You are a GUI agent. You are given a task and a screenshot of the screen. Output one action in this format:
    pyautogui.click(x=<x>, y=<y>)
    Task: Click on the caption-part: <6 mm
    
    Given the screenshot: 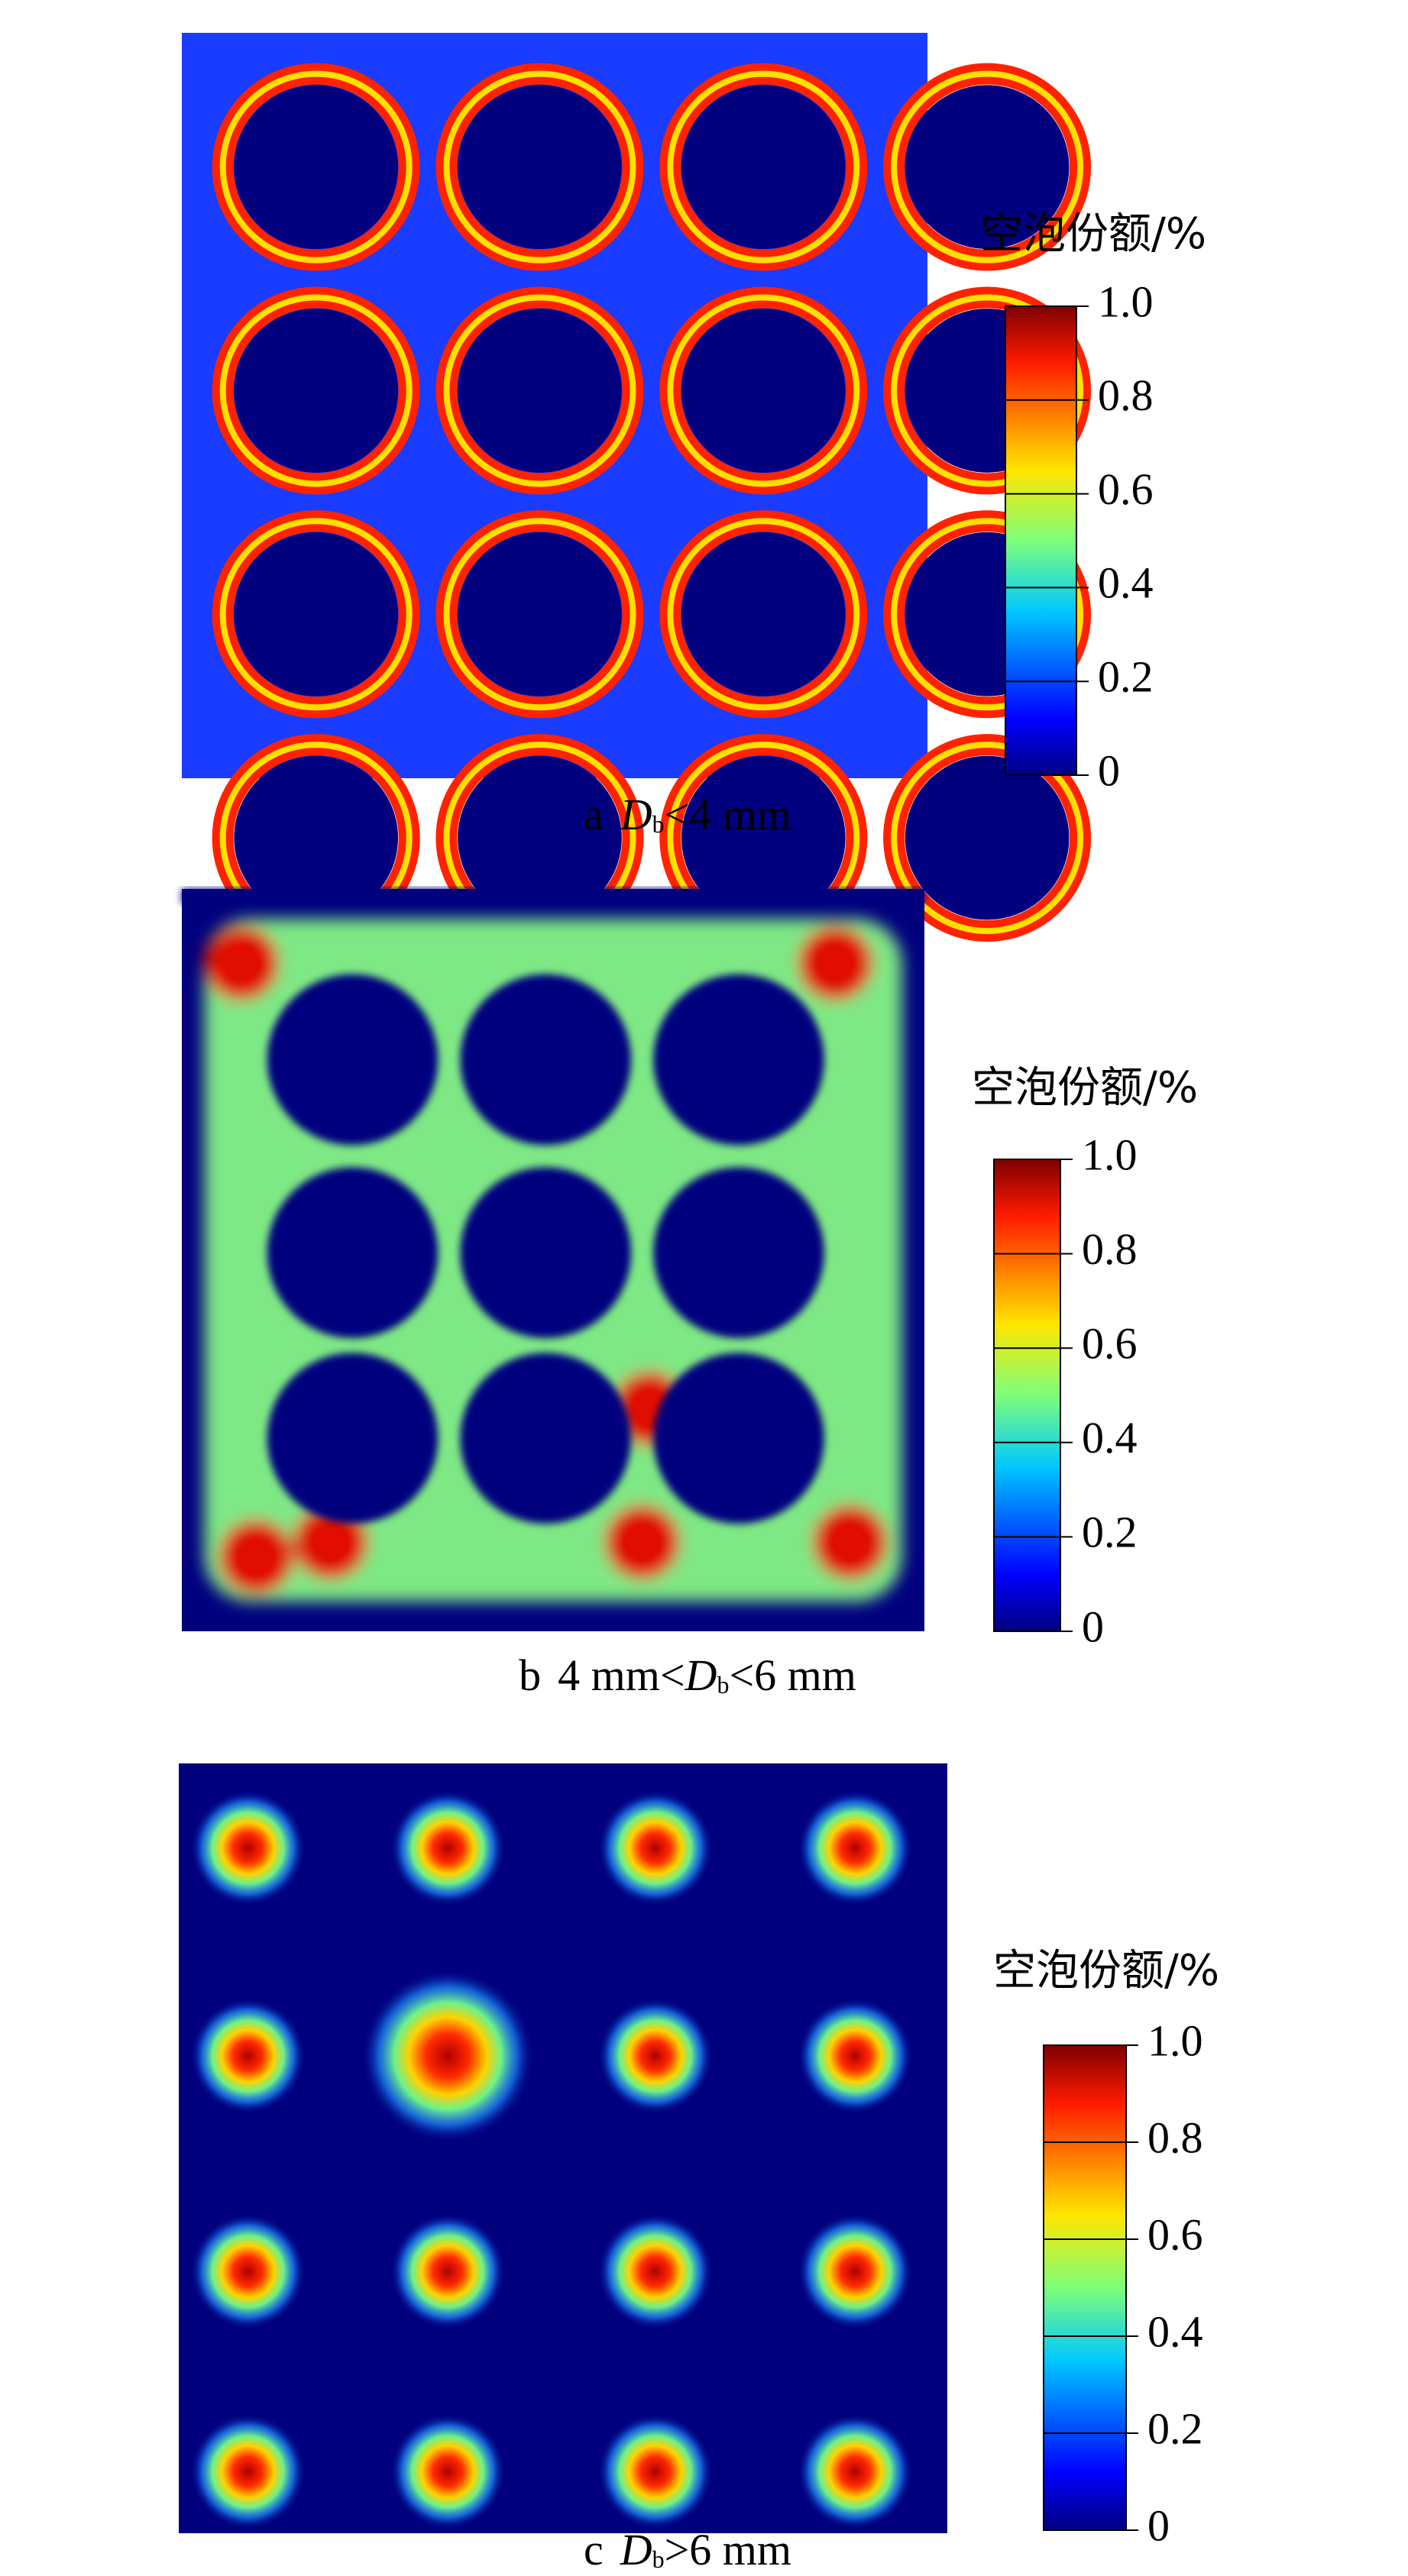 What is the action you would take?
    pyautogui.click(x=792, y=1675)
    